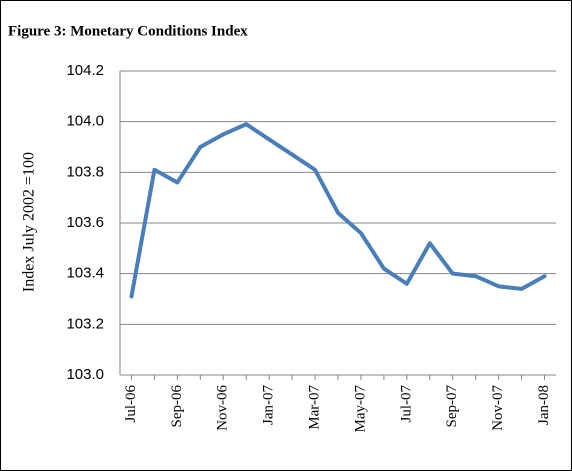  I want to click on y-tick-label: 103.6, so click(85, 222).